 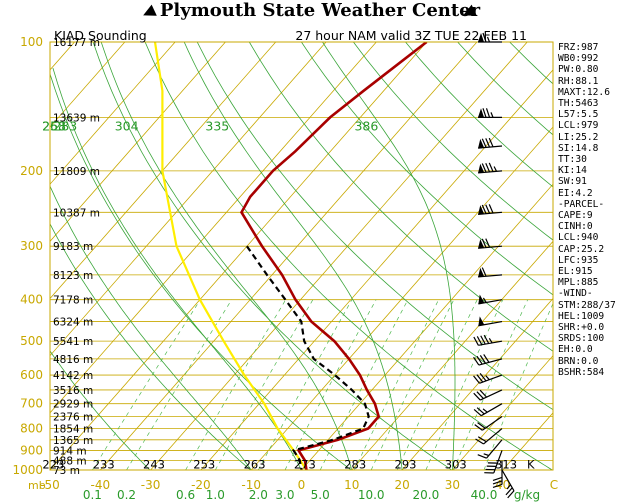 What do you see at coordinates (401, 485) in the screenshot?
I see `temperature-tick-label: 20` at bounding box center [401, 485].